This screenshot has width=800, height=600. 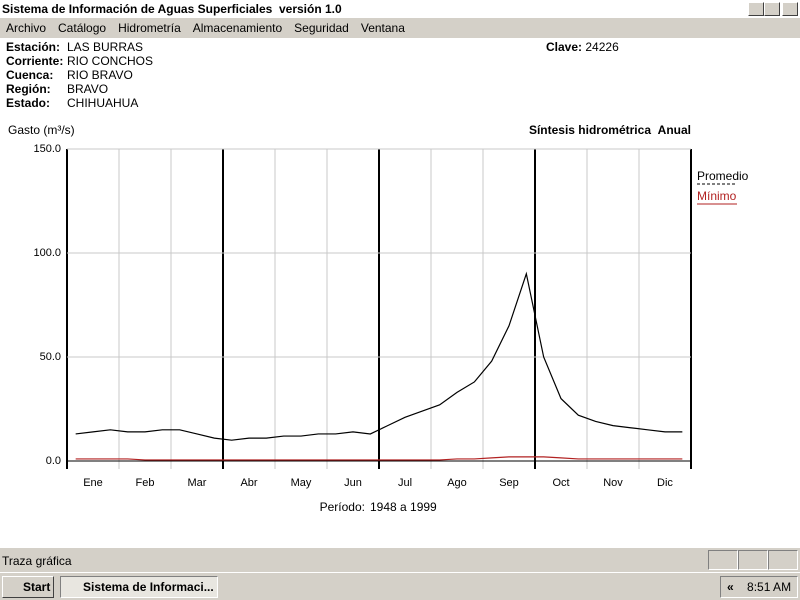 I want to click on info-row: Región: BRAVO, so click(x=156, y=89).